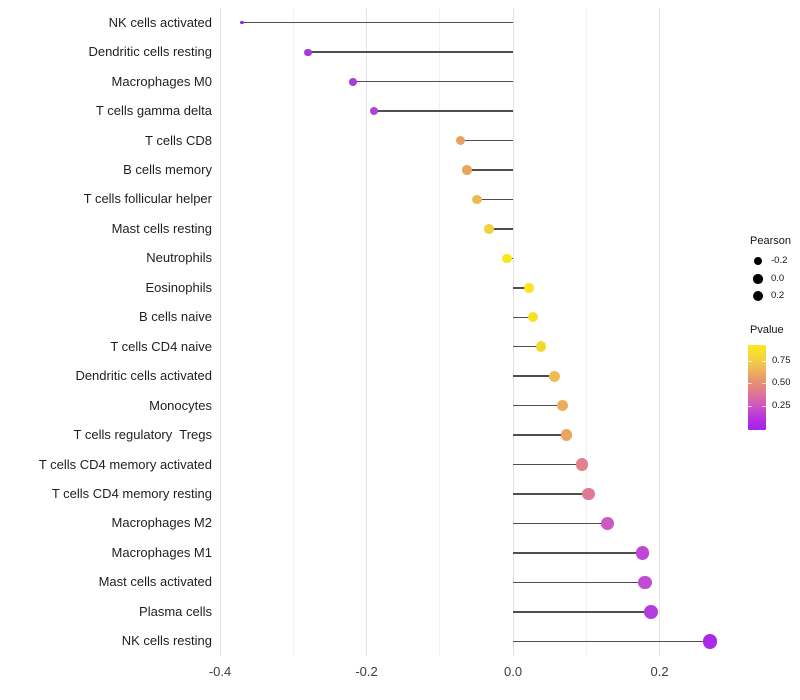 The width and height of the screenshot is (800, 700). What do you see at coordinates (659, 671) in the screenshot?
I see `x-tick-label: 0.2` at bounding box center [659, 671].